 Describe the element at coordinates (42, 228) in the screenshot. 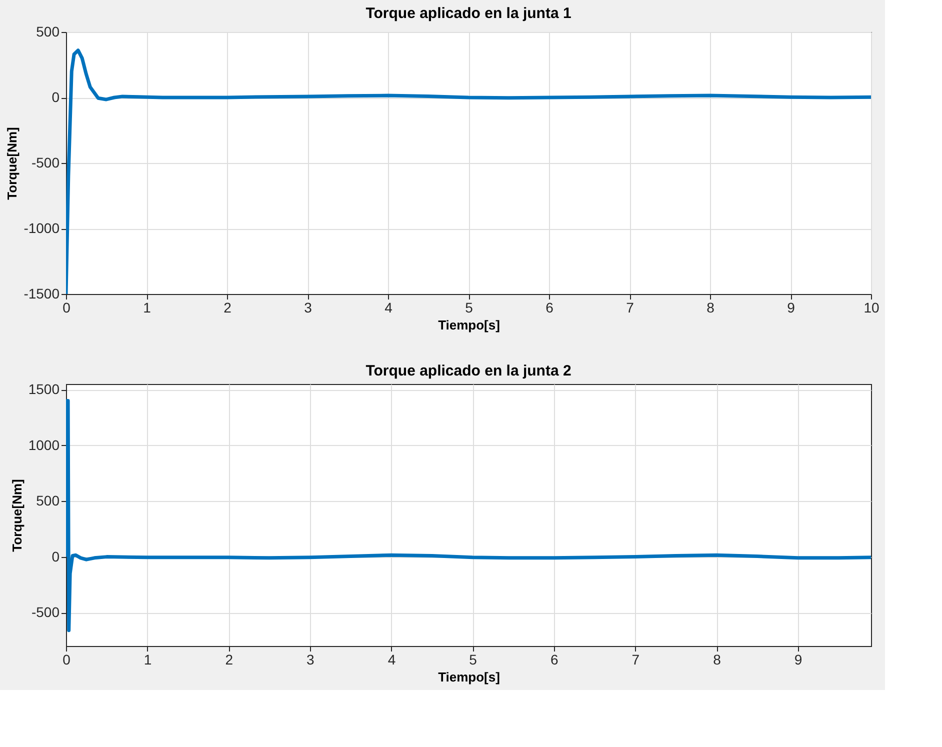

I see `y-tick-label: -1000` at that location.